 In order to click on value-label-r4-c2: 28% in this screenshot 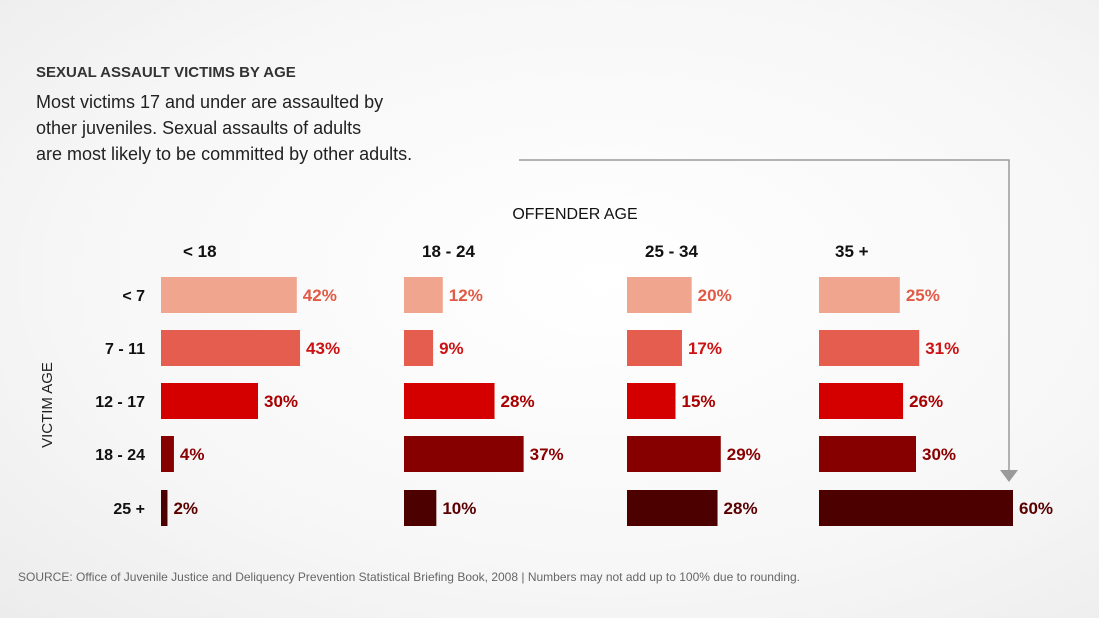, I will do `click(741, 508)`.